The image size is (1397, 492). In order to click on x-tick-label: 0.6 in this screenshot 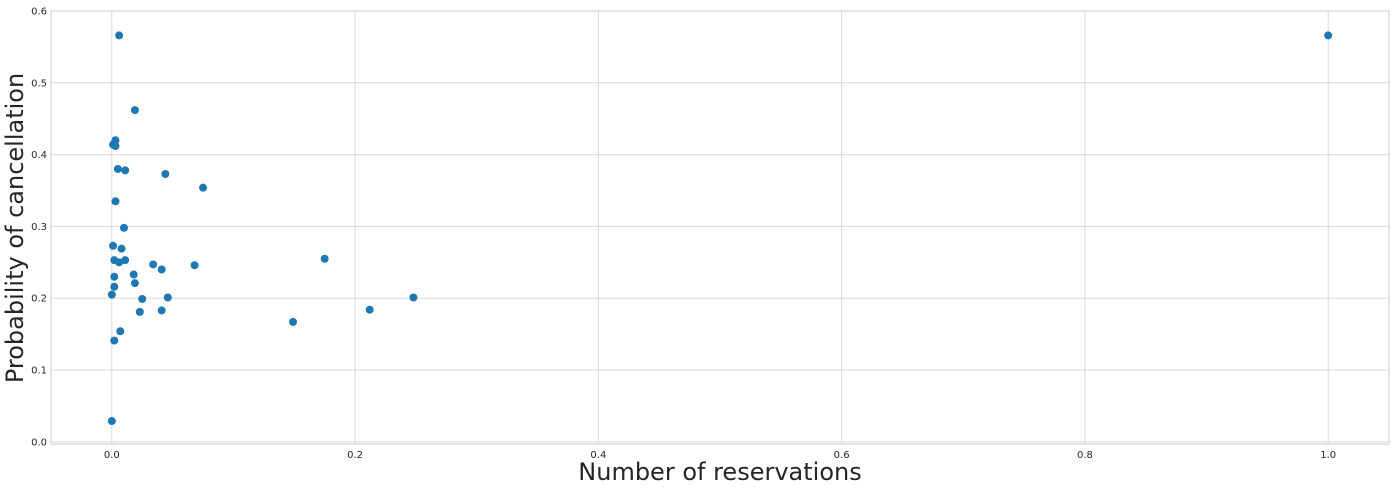, I will do `click(842, 455)`.